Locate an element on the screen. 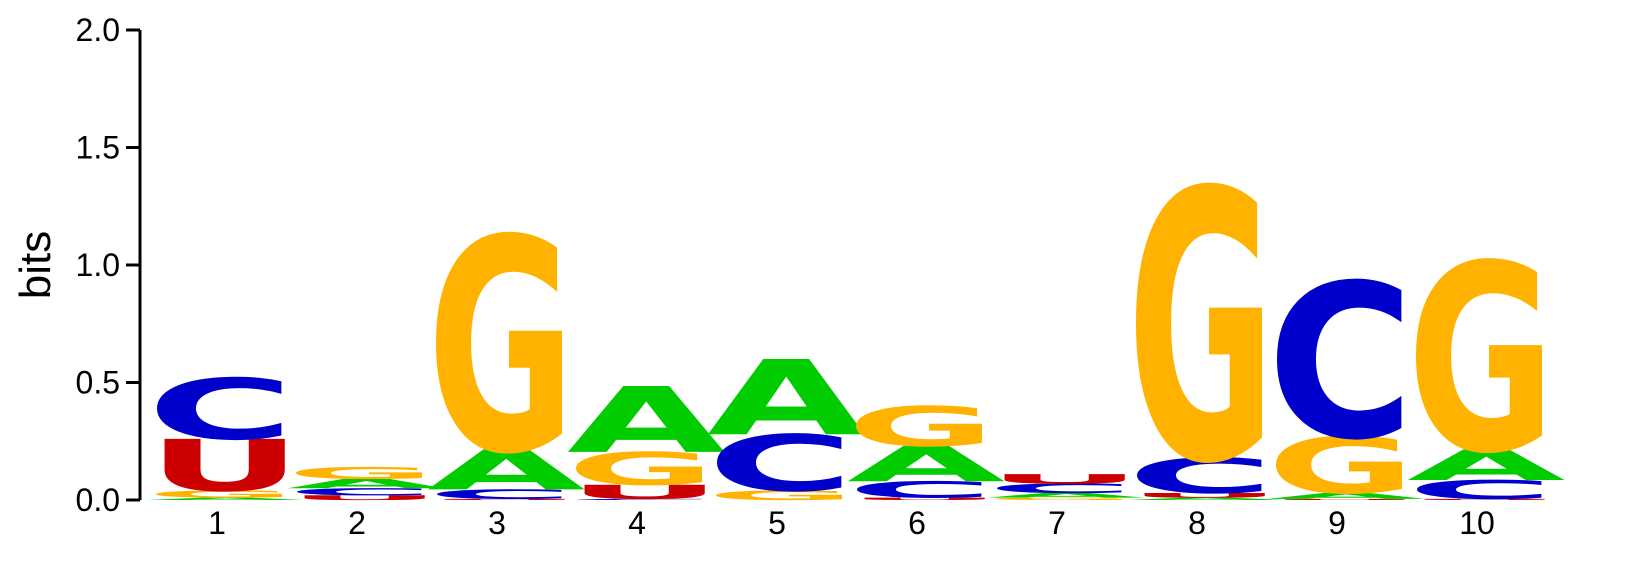 The image size is (1630, 565). logo-column: GCA is located at coordinates (786, 424).